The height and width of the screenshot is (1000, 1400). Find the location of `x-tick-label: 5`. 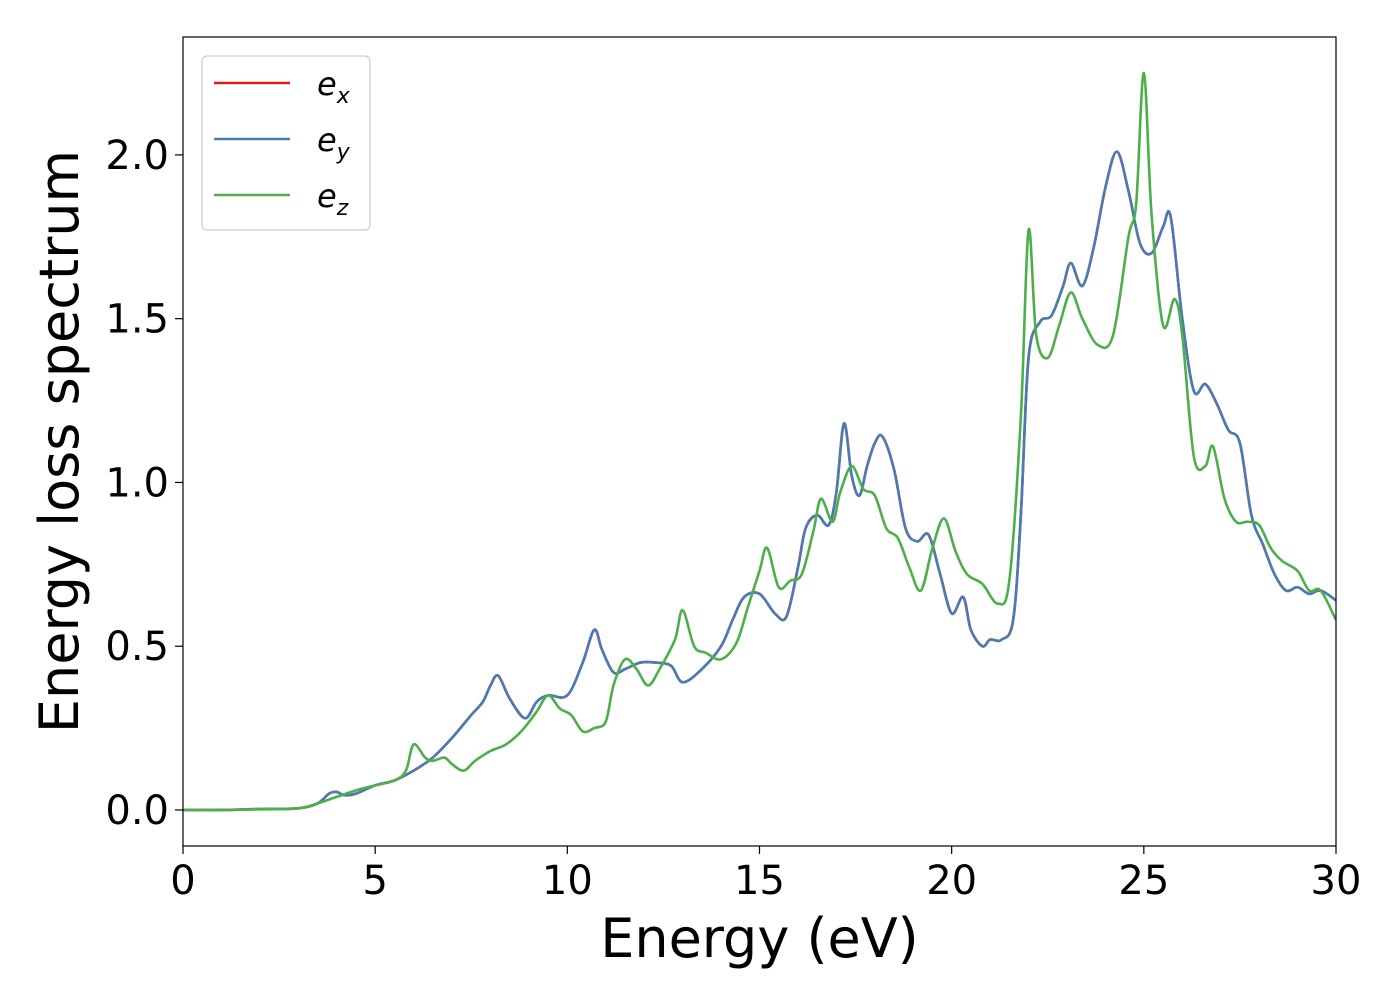

x-tick-label: 5 is located at coordinates (374, 881).